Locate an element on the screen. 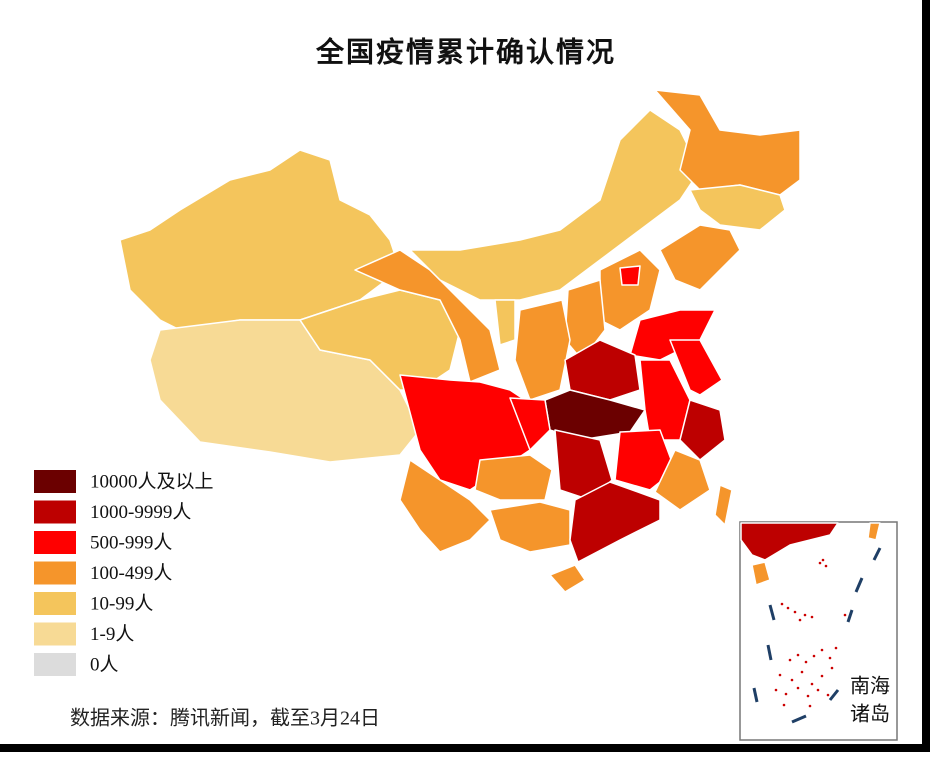  legend-label: 100-499人 is located at coordinates (131, 573).